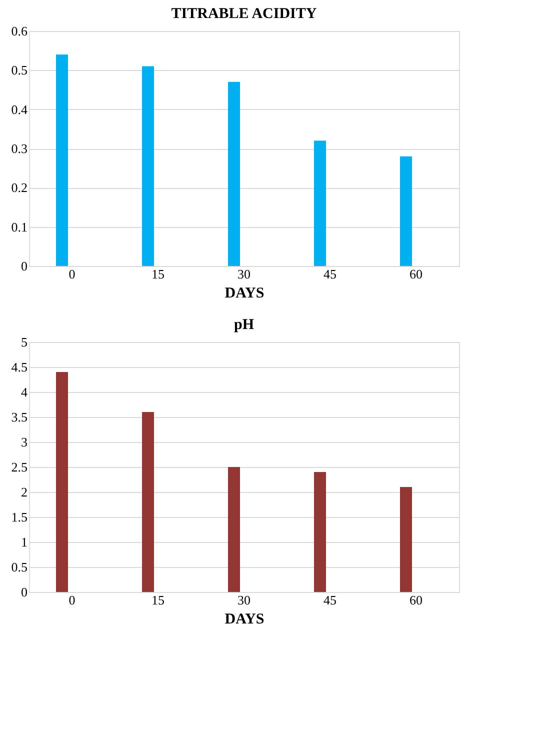 The width and height of the screenshot is (541, 752). Describe the element at coordinates (244, 325) in the screenshot. I see `chart-title: pH` at that location.